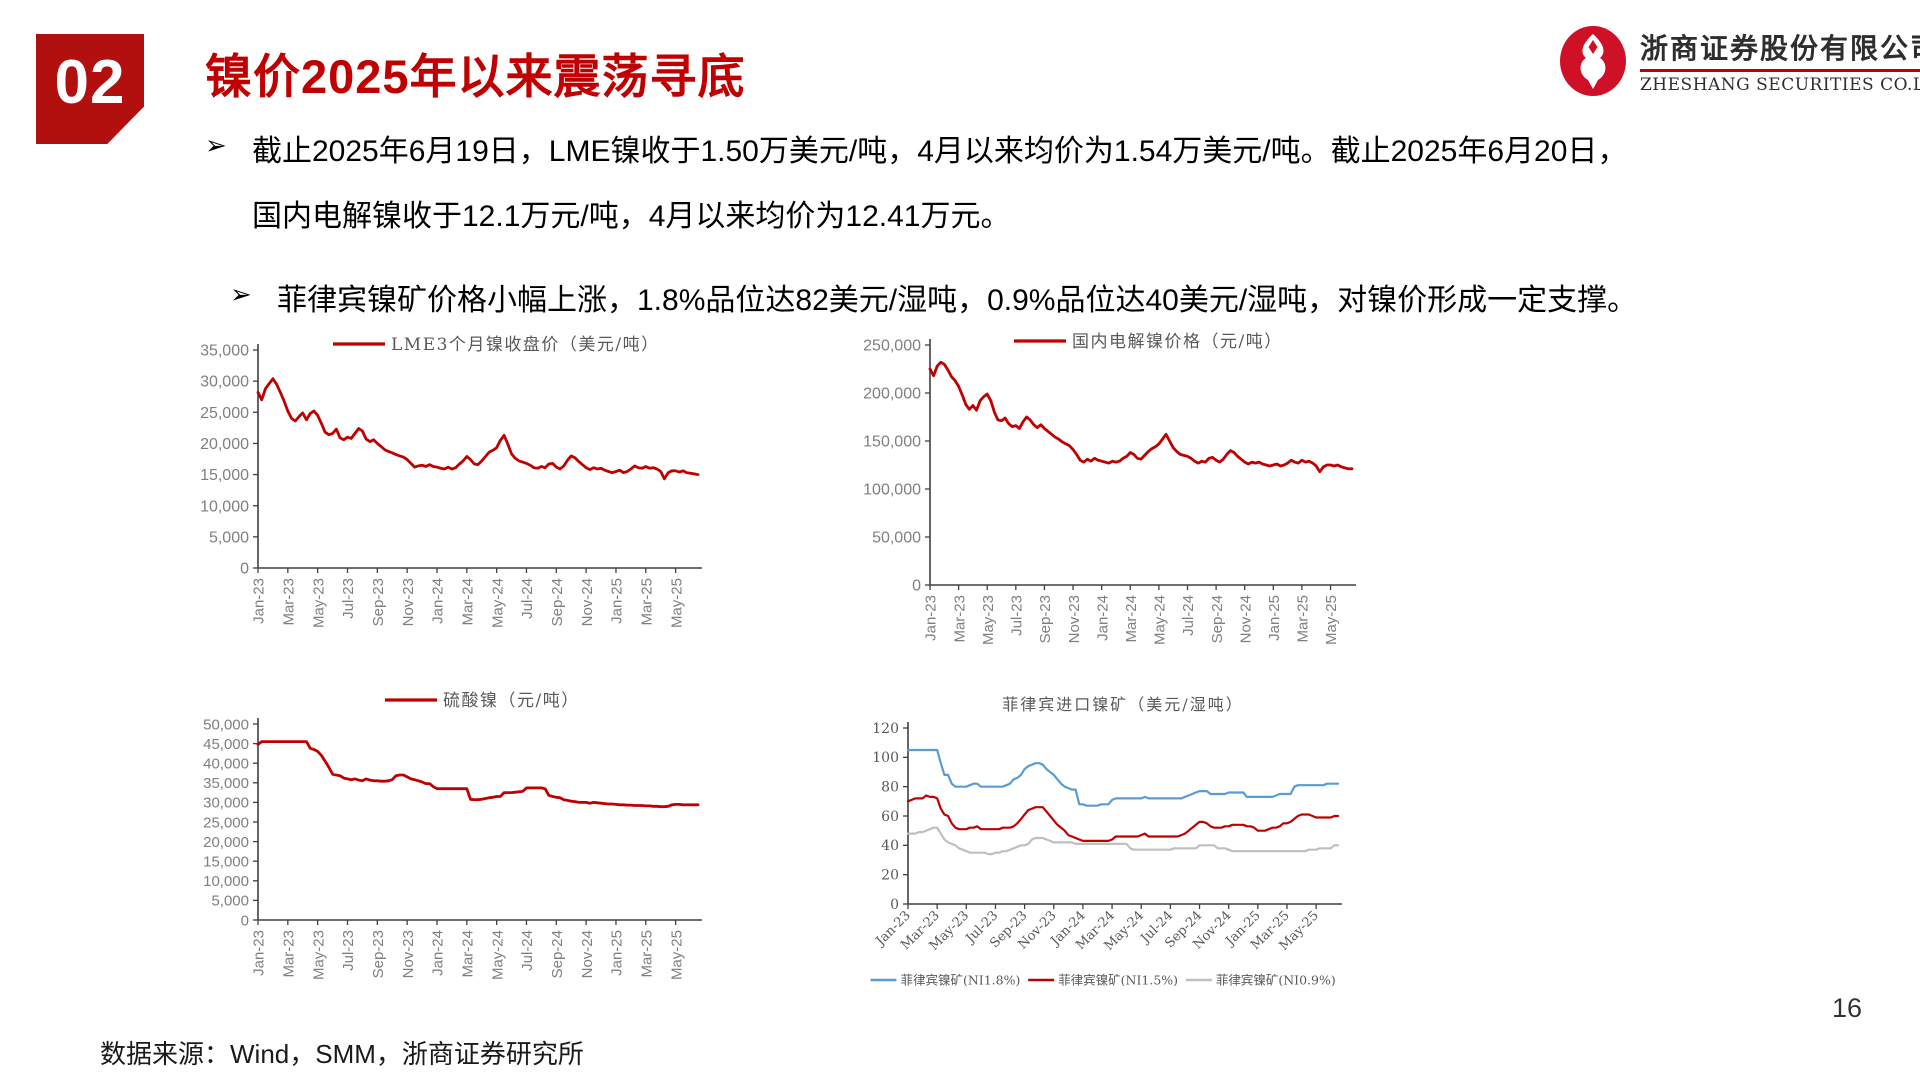 The width and height of the screenshot is (1920, 1080). I want to click on svg-text: 40, so click(890, 846).